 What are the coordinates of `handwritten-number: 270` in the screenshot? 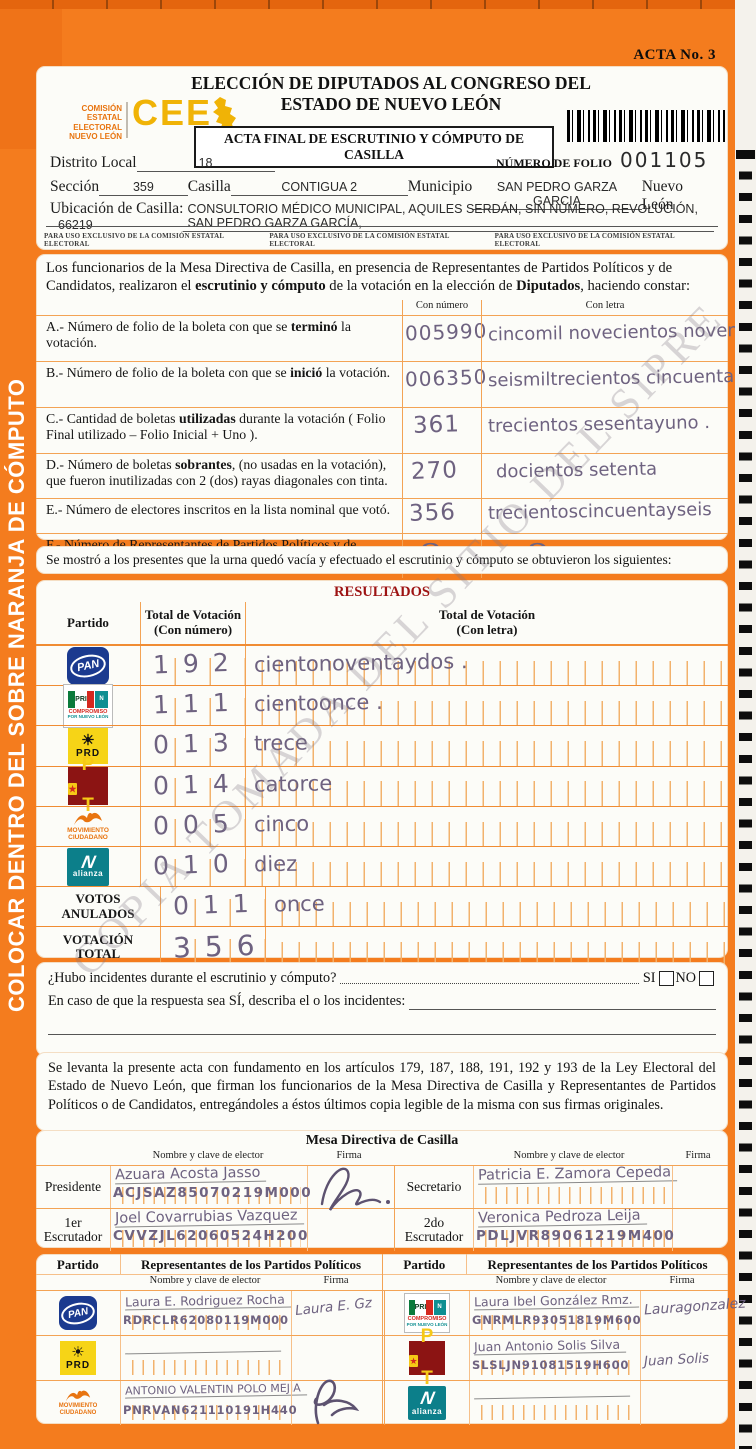 It's located at (434, 471).